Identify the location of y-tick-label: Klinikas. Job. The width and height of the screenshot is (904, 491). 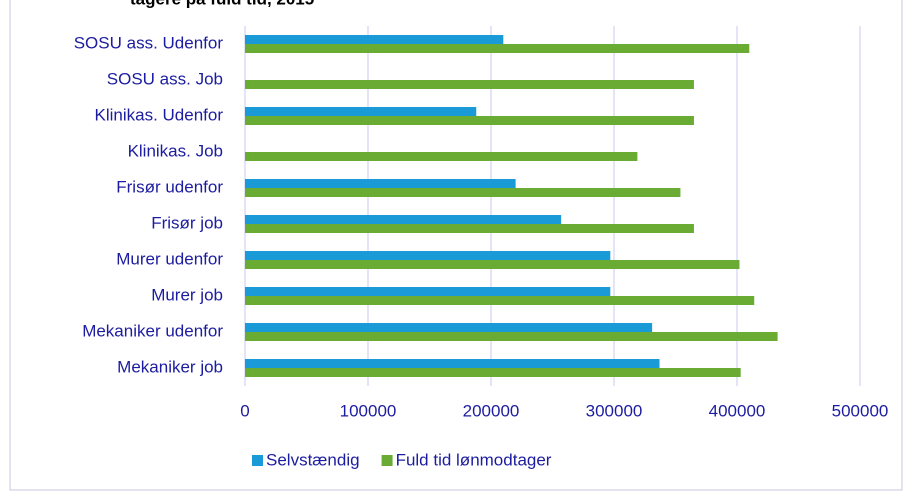
(175, 150).